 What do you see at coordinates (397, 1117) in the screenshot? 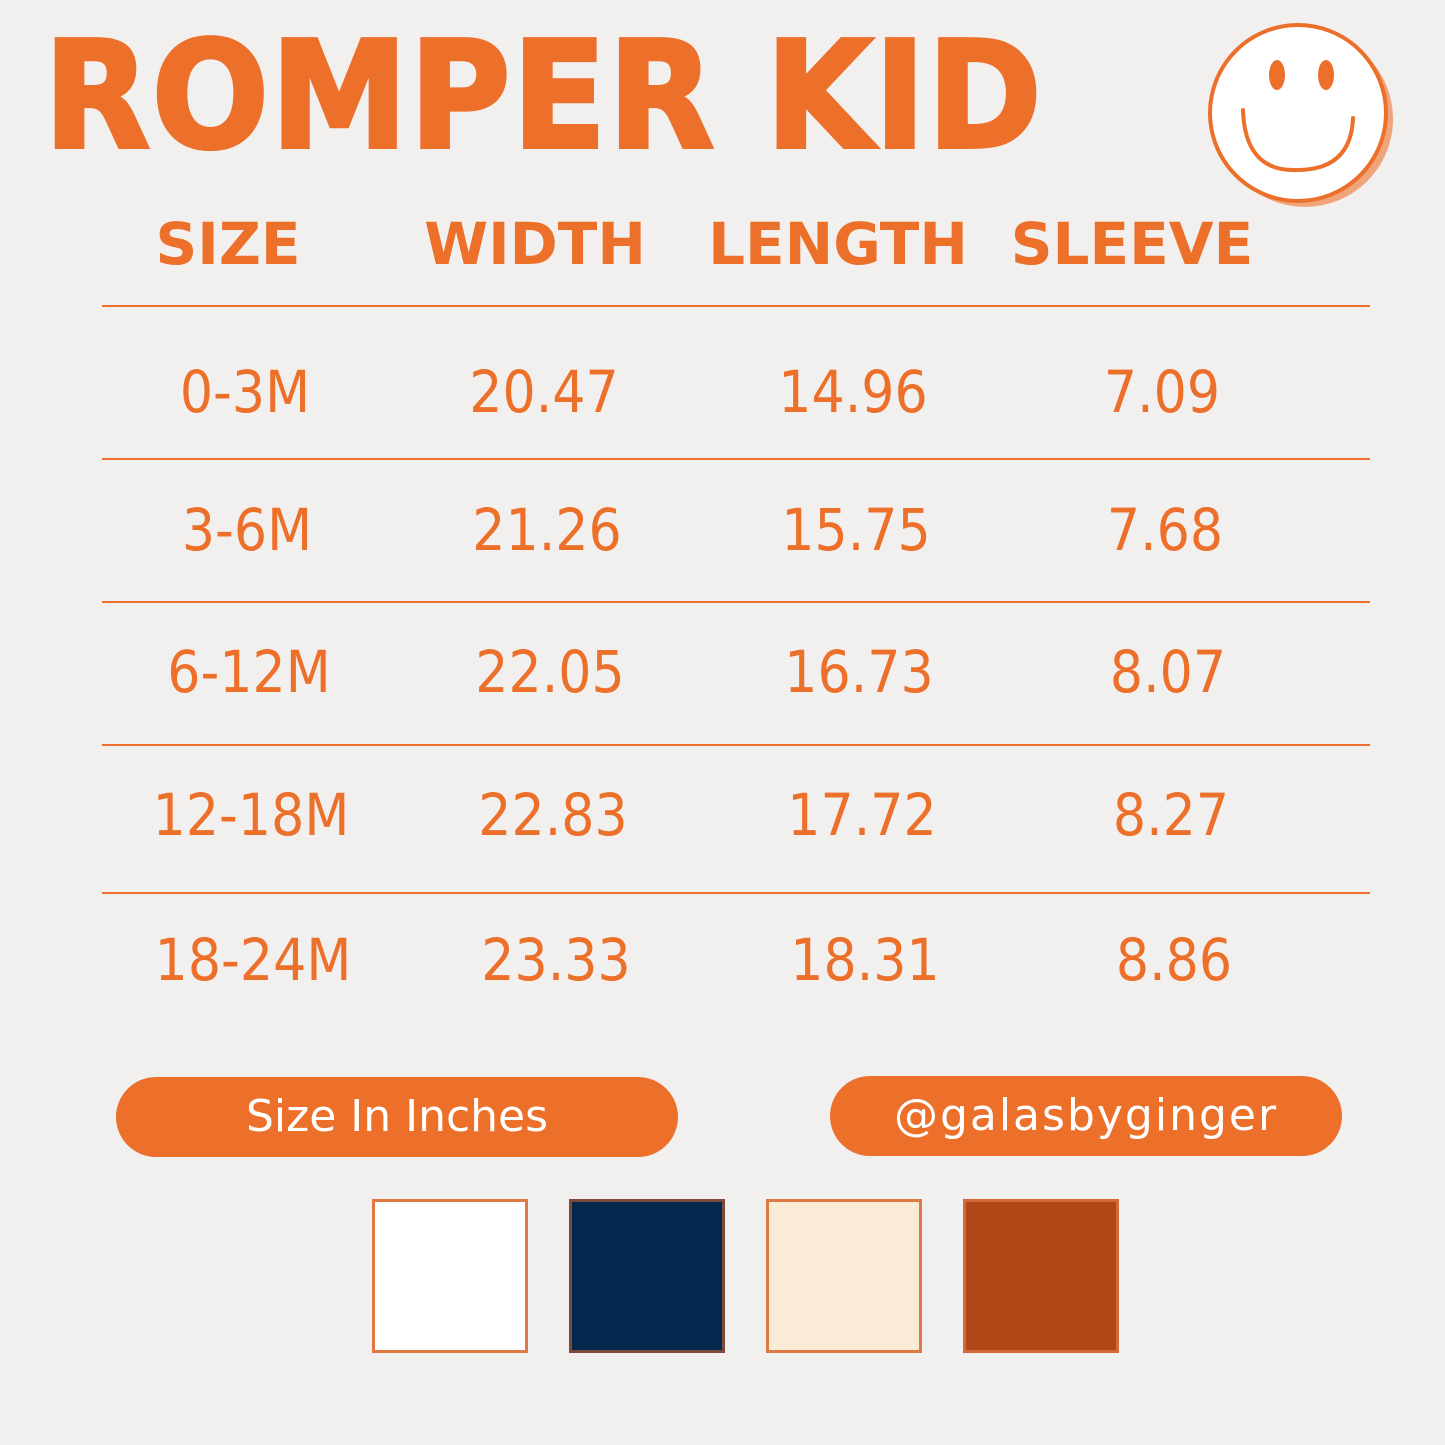
I see `size-unit-badge: Size In Inches` at bounding box center [397, 1117].